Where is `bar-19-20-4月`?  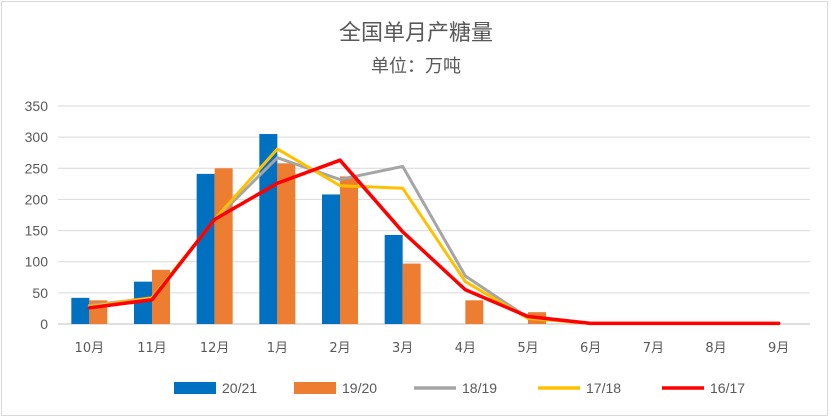
bar-19-20-4月 is located at coordinates (474, 312).